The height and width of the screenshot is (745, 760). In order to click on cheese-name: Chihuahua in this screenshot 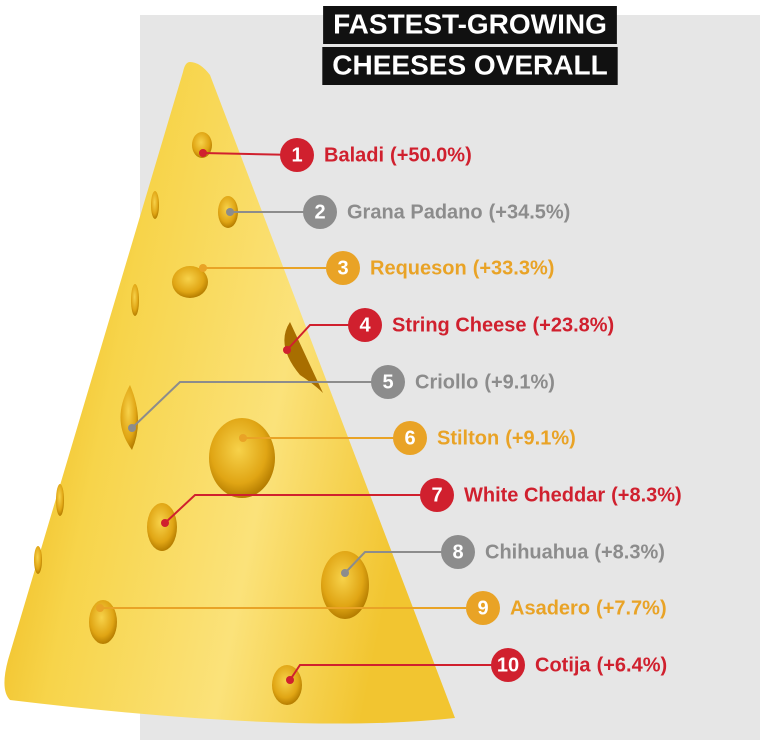, I will do `click(537, 552)`.